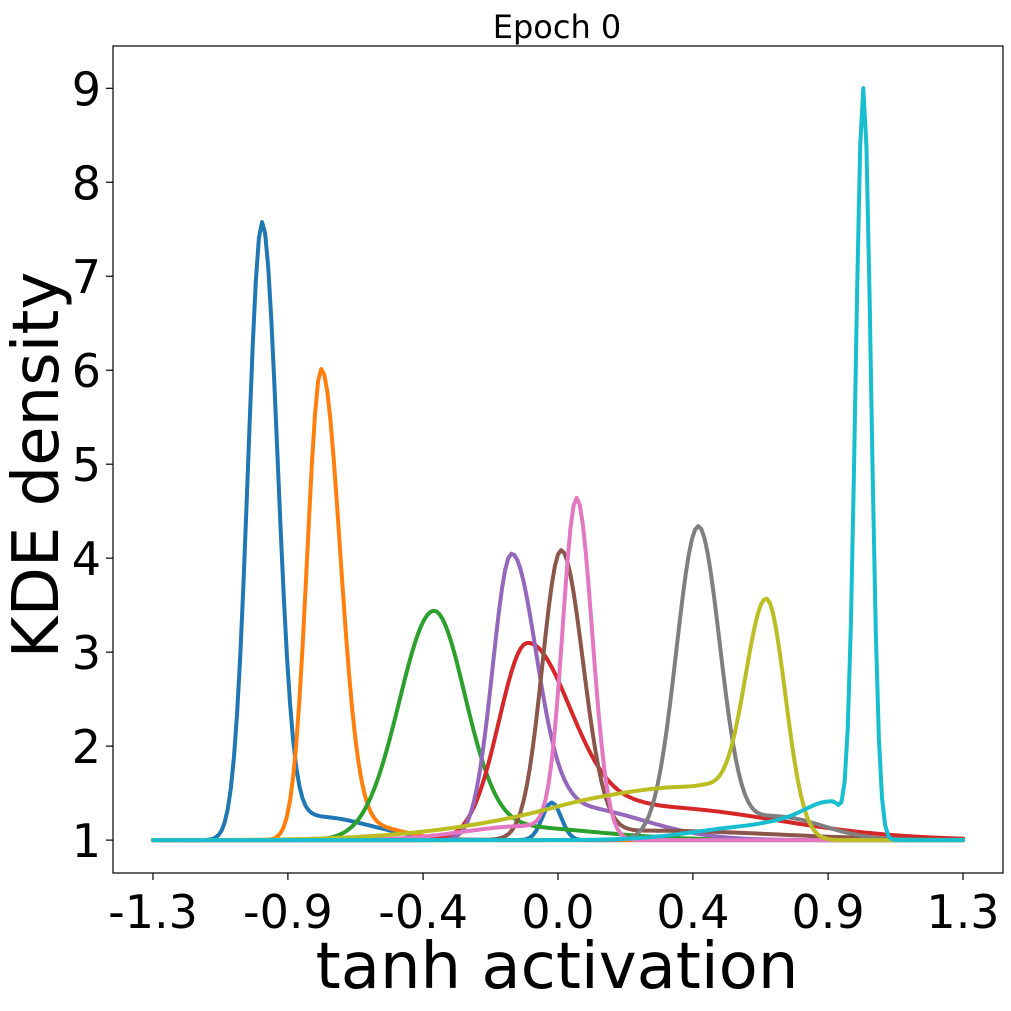  Describe the element at coordinates (86, 559) in the screenshot. I see `y-tick-label: 4` at that location.